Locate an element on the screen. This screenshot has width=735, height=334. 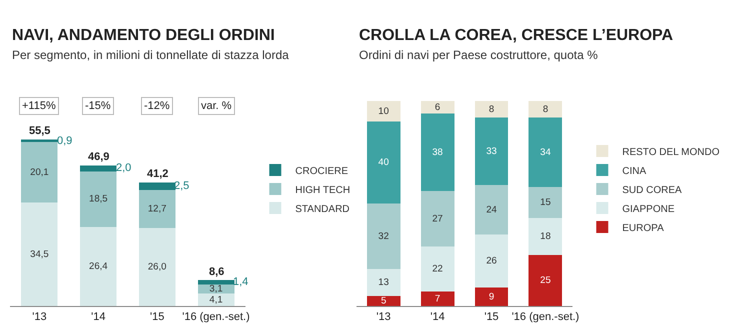
data-label: 26 is located at coordinates (491, 261).